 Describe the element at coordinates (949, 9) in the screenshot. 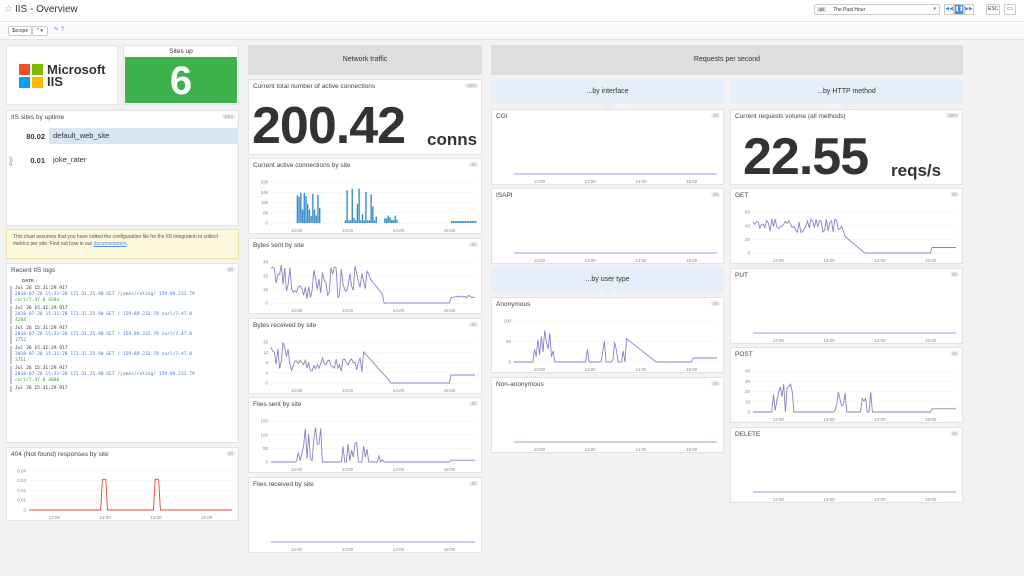

I see `rewind-button: ◀◀` at that location.